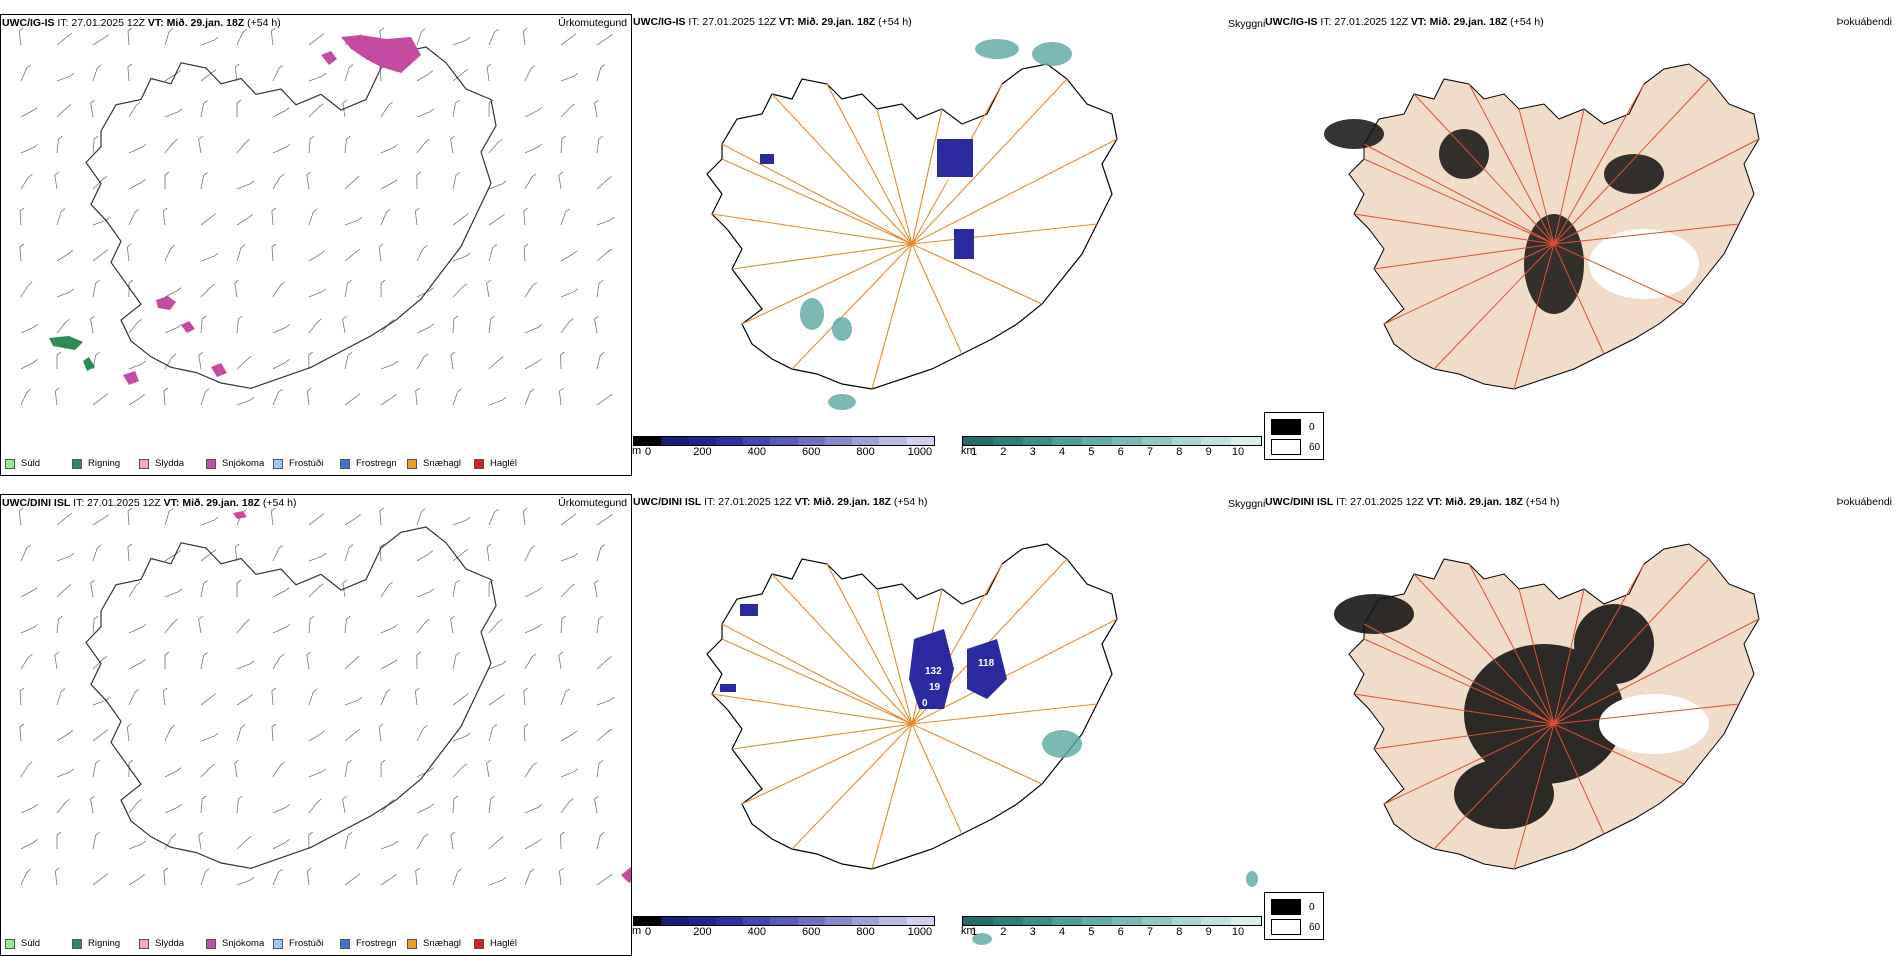  What do you see at coordinates (933, 671) in the screenshot?
I see `svg-text: 132` at bounding box center [933, 671].